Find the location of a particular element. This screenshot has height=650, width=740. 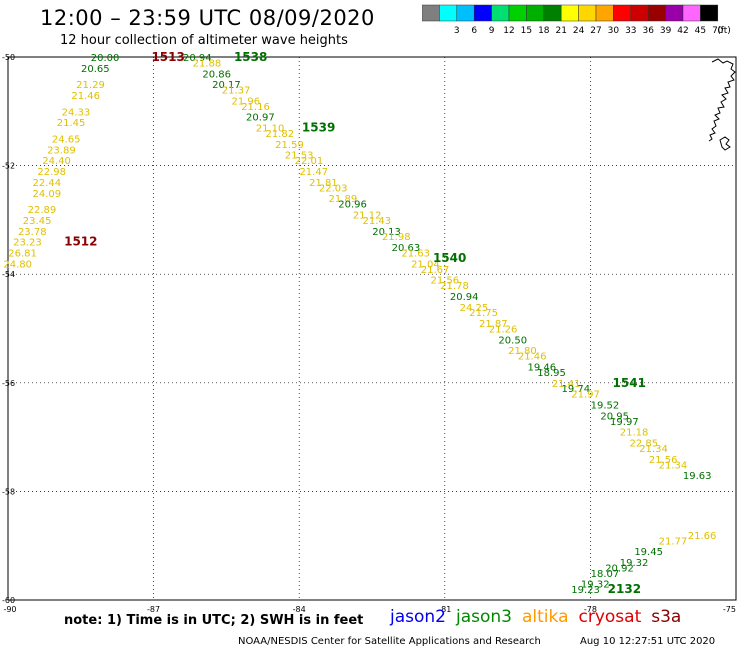

colorbar-tick-label: 30 is located at coordinates (614, 31).